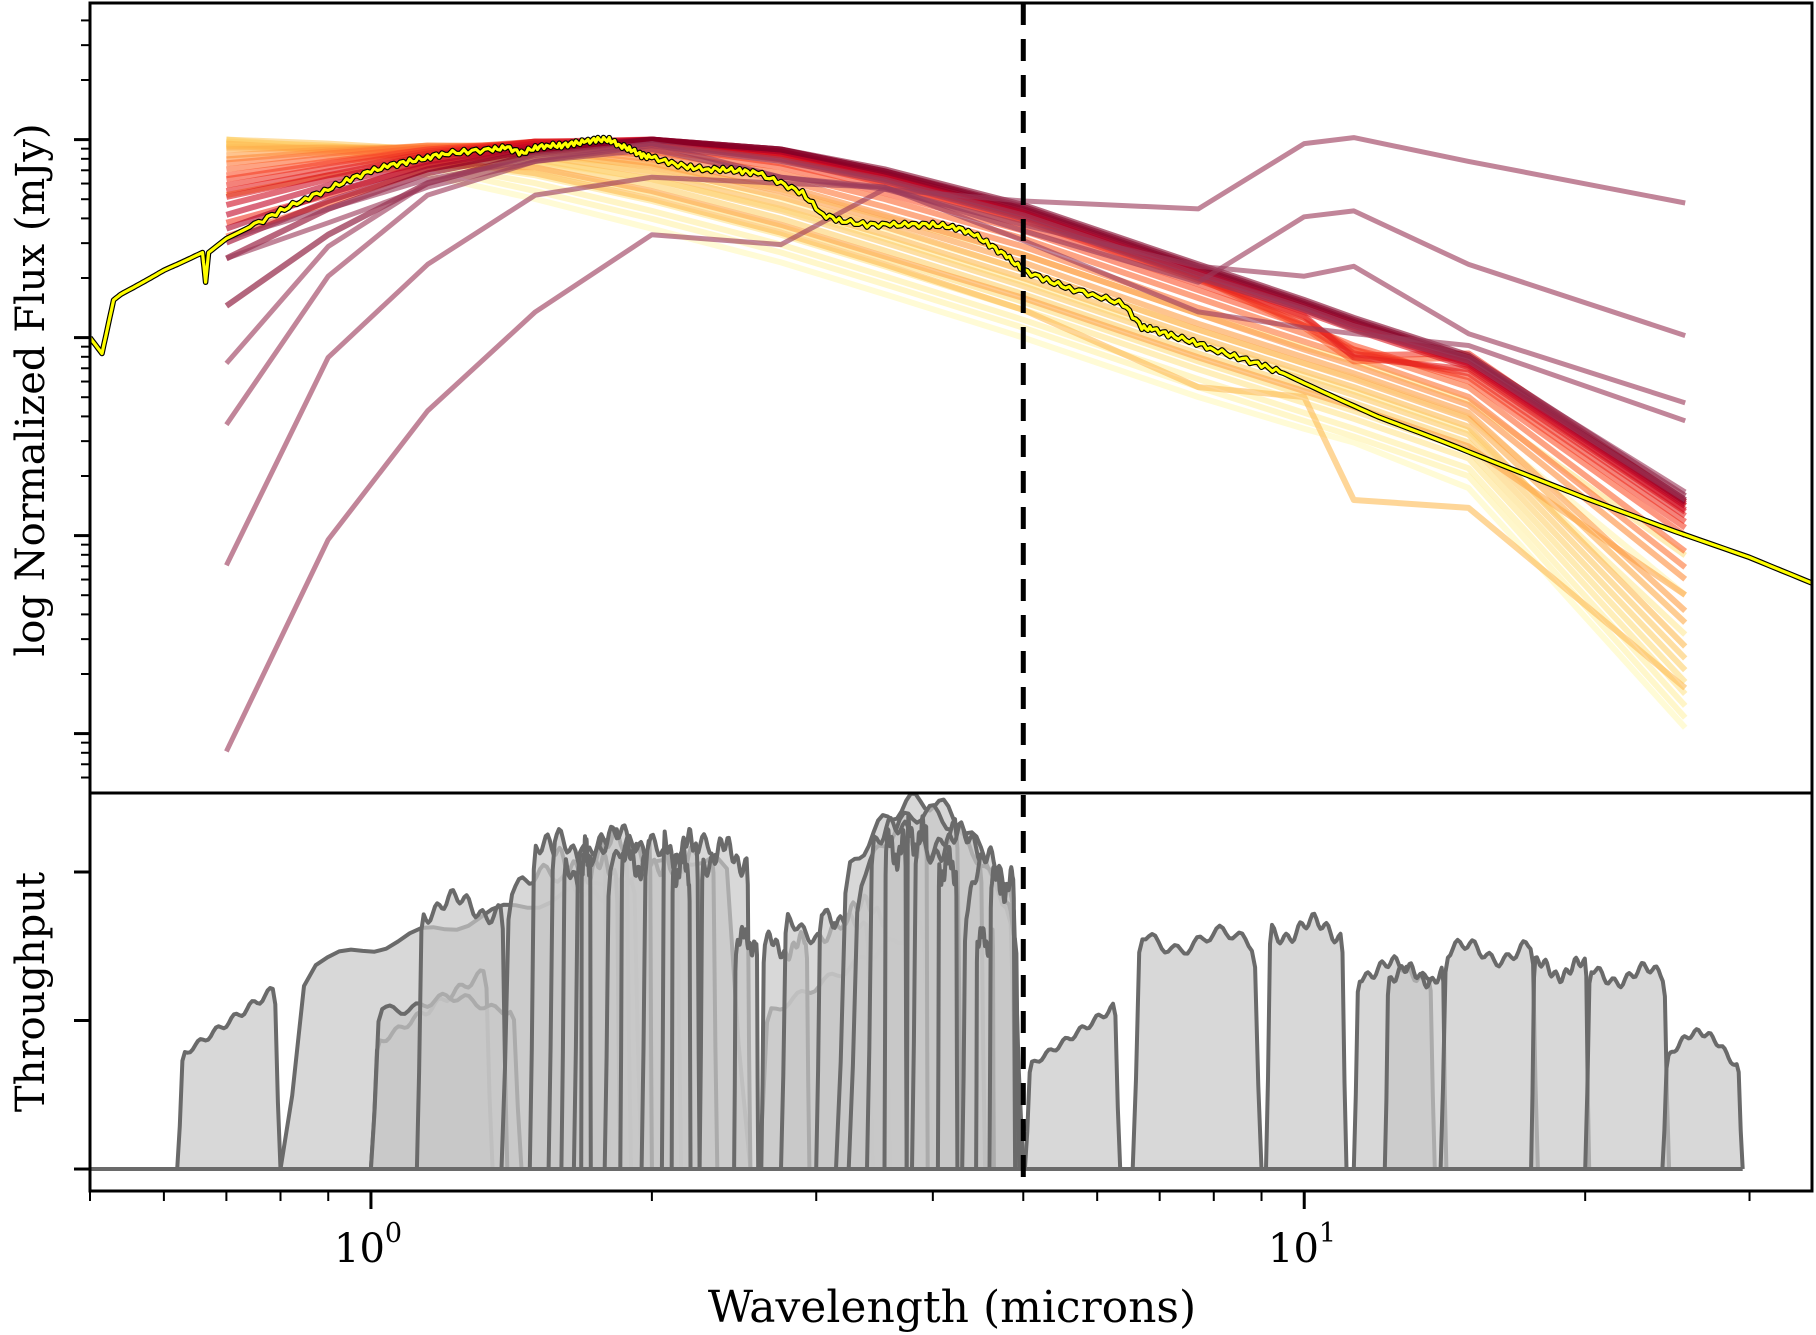  Describe the element at coordinates (1302, 1245) in the screenshot. I see `x-tick-label-10: 10¹` at that location.